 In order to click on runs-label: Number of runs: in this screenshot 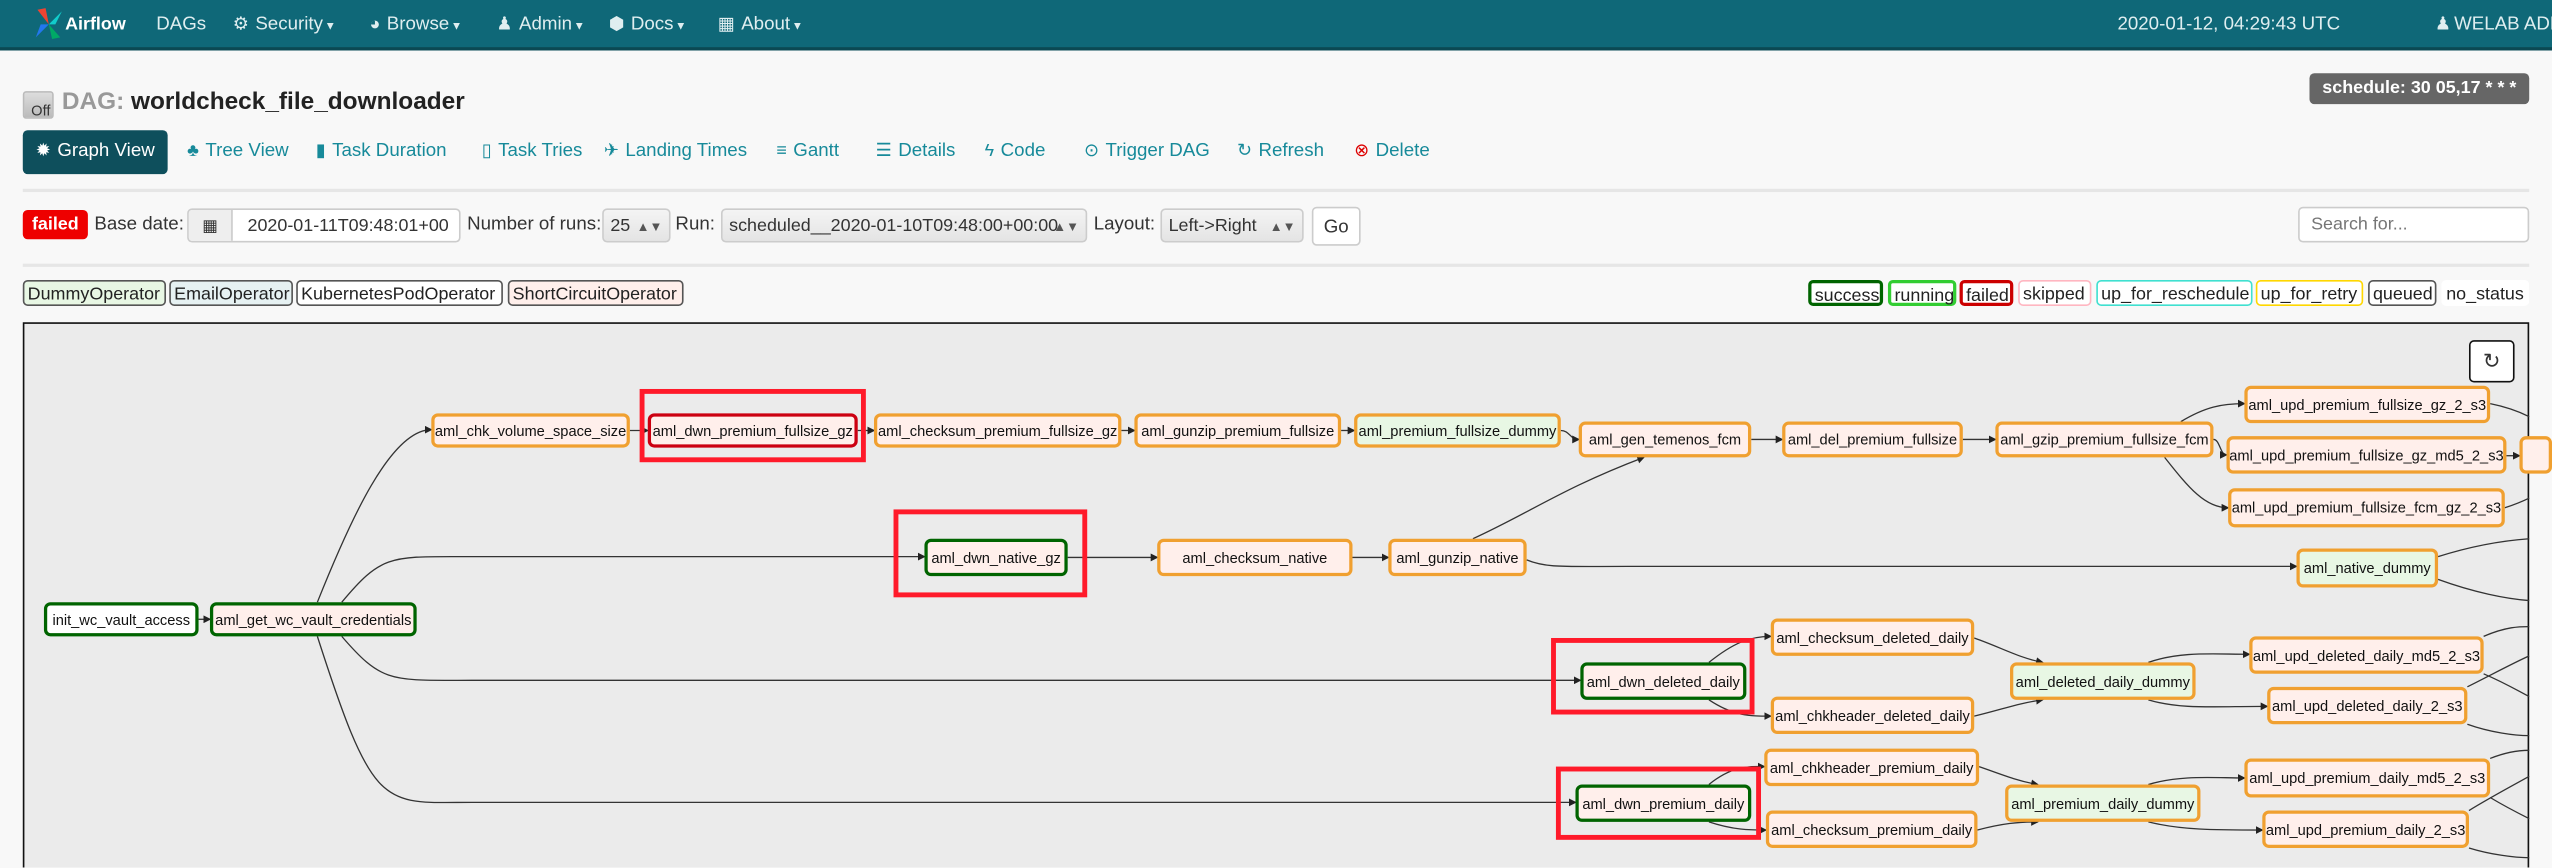, I will do `click(534, 224)`.